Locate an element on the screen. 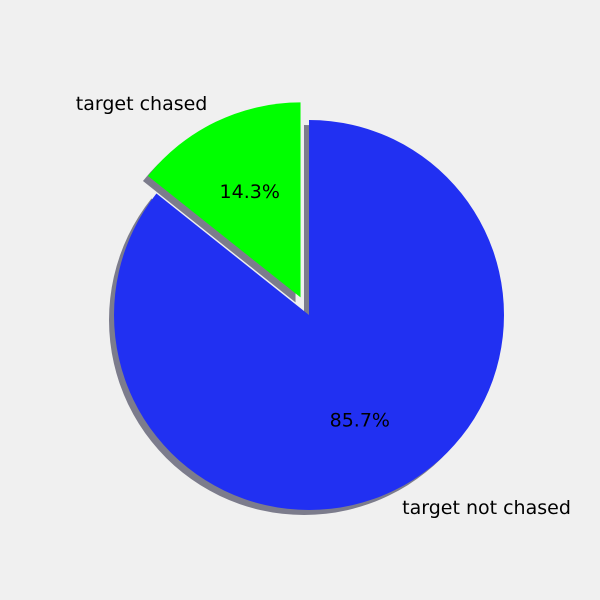 The height and width of the screenshot is (600, 600). category-label-target-not-chased: target not chased is located at coordinates (486, 508).